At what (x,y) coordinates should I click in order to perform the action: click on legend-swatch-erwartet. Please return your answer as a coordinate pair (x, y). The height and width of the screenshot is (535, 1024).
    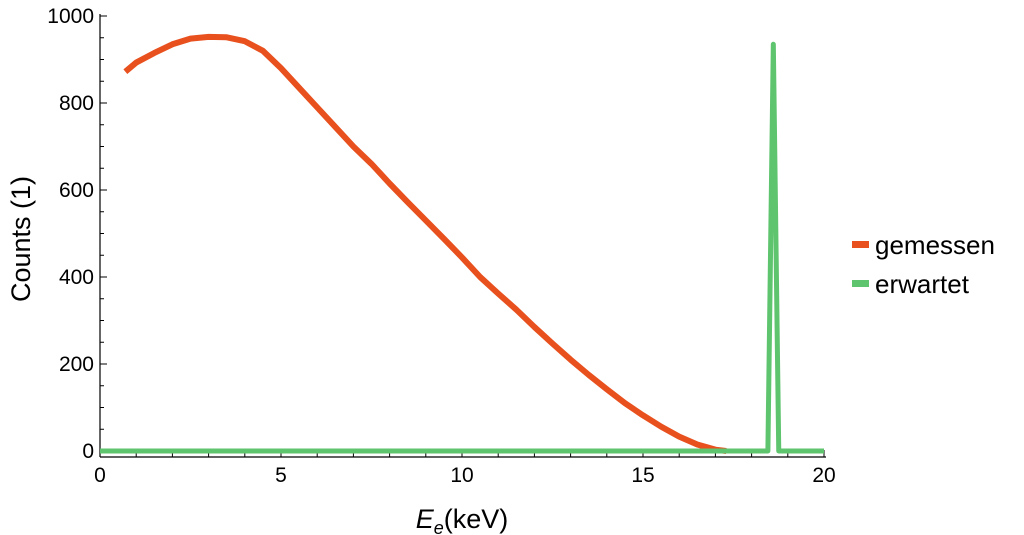
    Looking at the image, I should click on (860, 283).